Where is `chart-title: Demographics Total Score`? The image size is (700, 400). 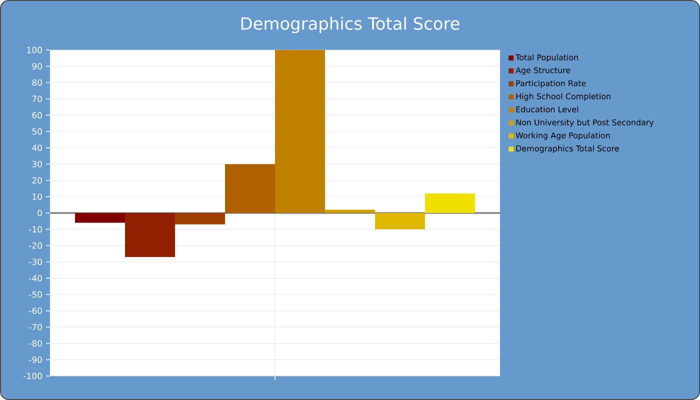
chart-title: Demographics Total Score is located at coordinates (350, 25).